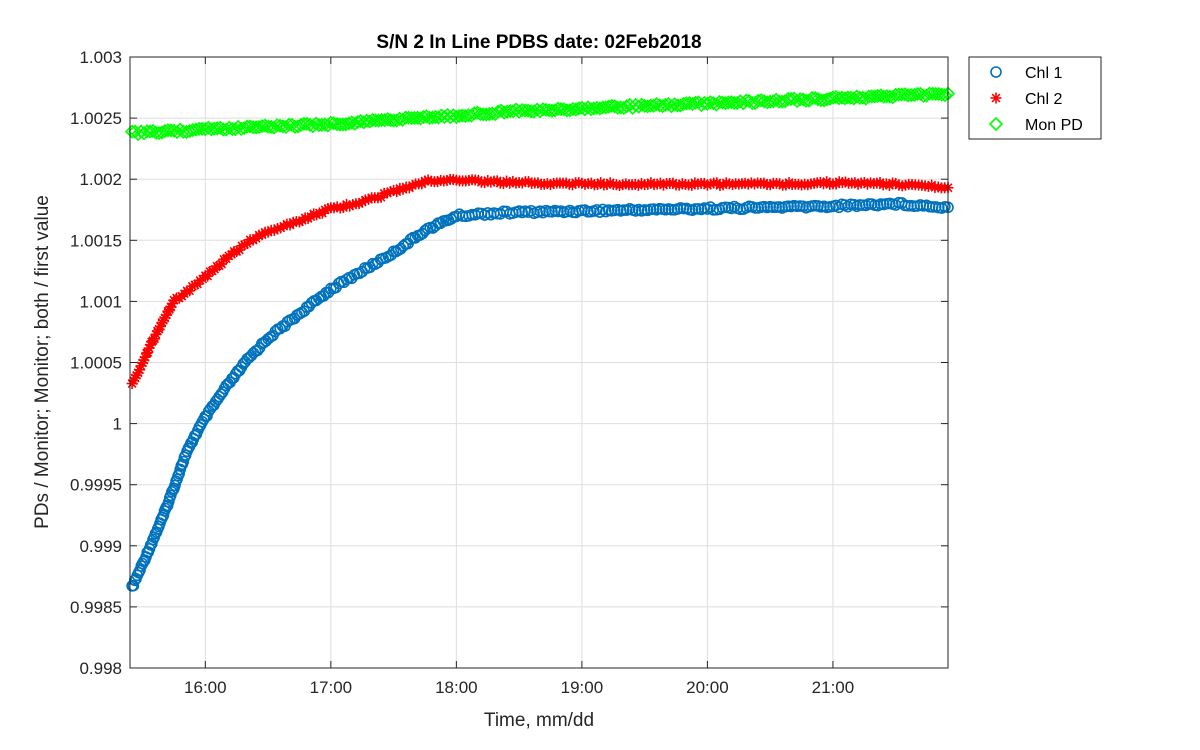 The width and height of the screenshot is (1200, 750). What do you see at coordinates (1054, 125) in the screenshot?
I see `legend-label-mon-pd: Mon PD` at bounding box center [1054, 125].